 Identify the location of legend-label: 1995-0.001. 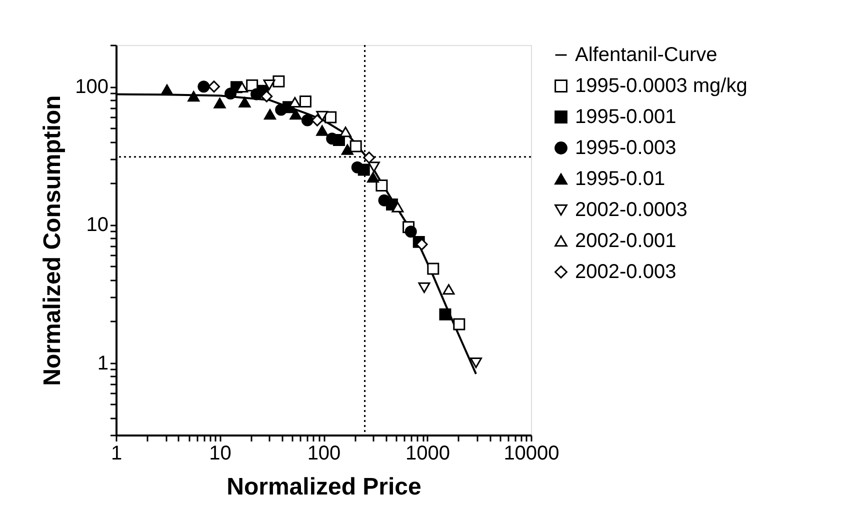
(625, 117).